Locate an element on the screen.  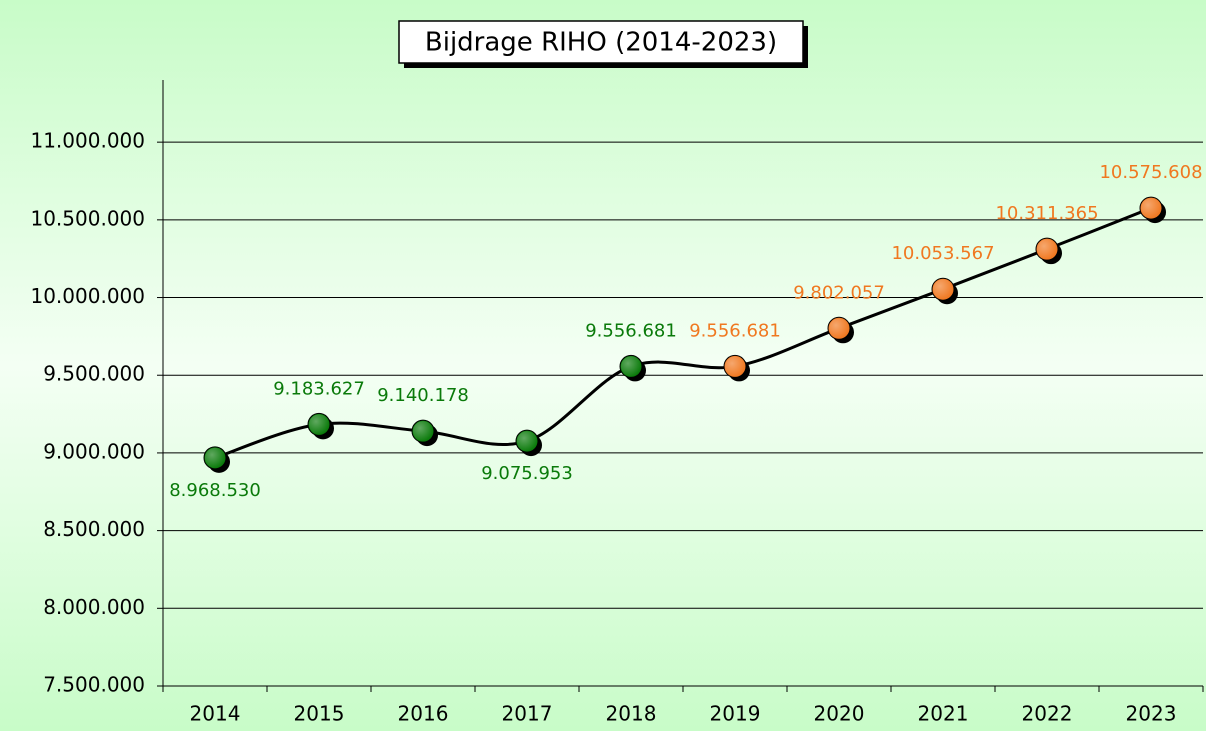
y-tick-label: 7.500.000 is located at coordinates (94, 685).